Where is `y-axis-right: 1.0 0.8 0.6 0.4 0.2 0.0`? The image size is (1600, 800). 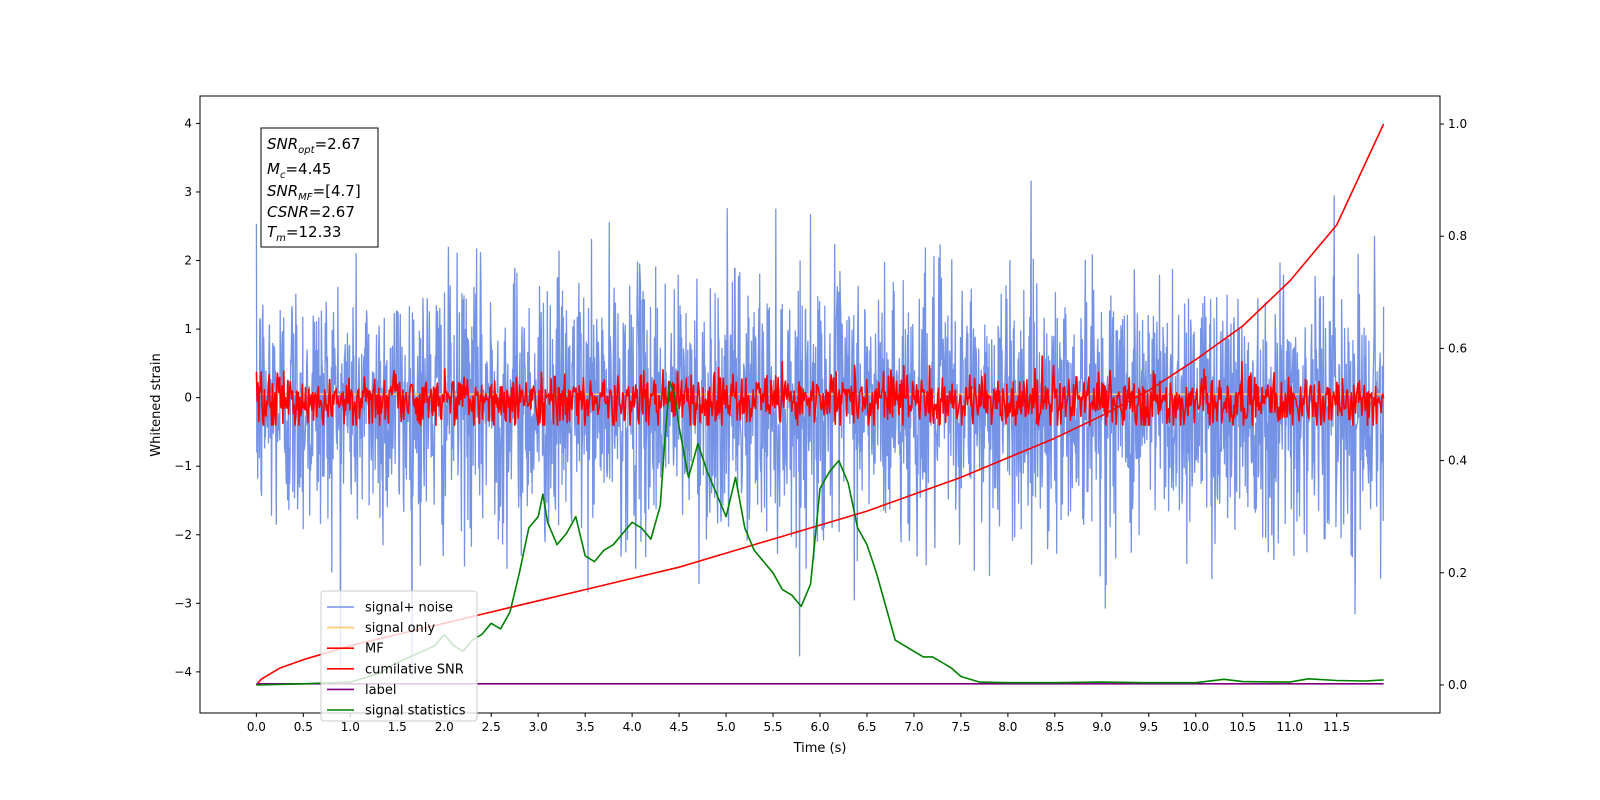 y-axis-right: 1.0 0.8 0.6 0.4 0.2 0.0 is located at coordinates (1453, 404).